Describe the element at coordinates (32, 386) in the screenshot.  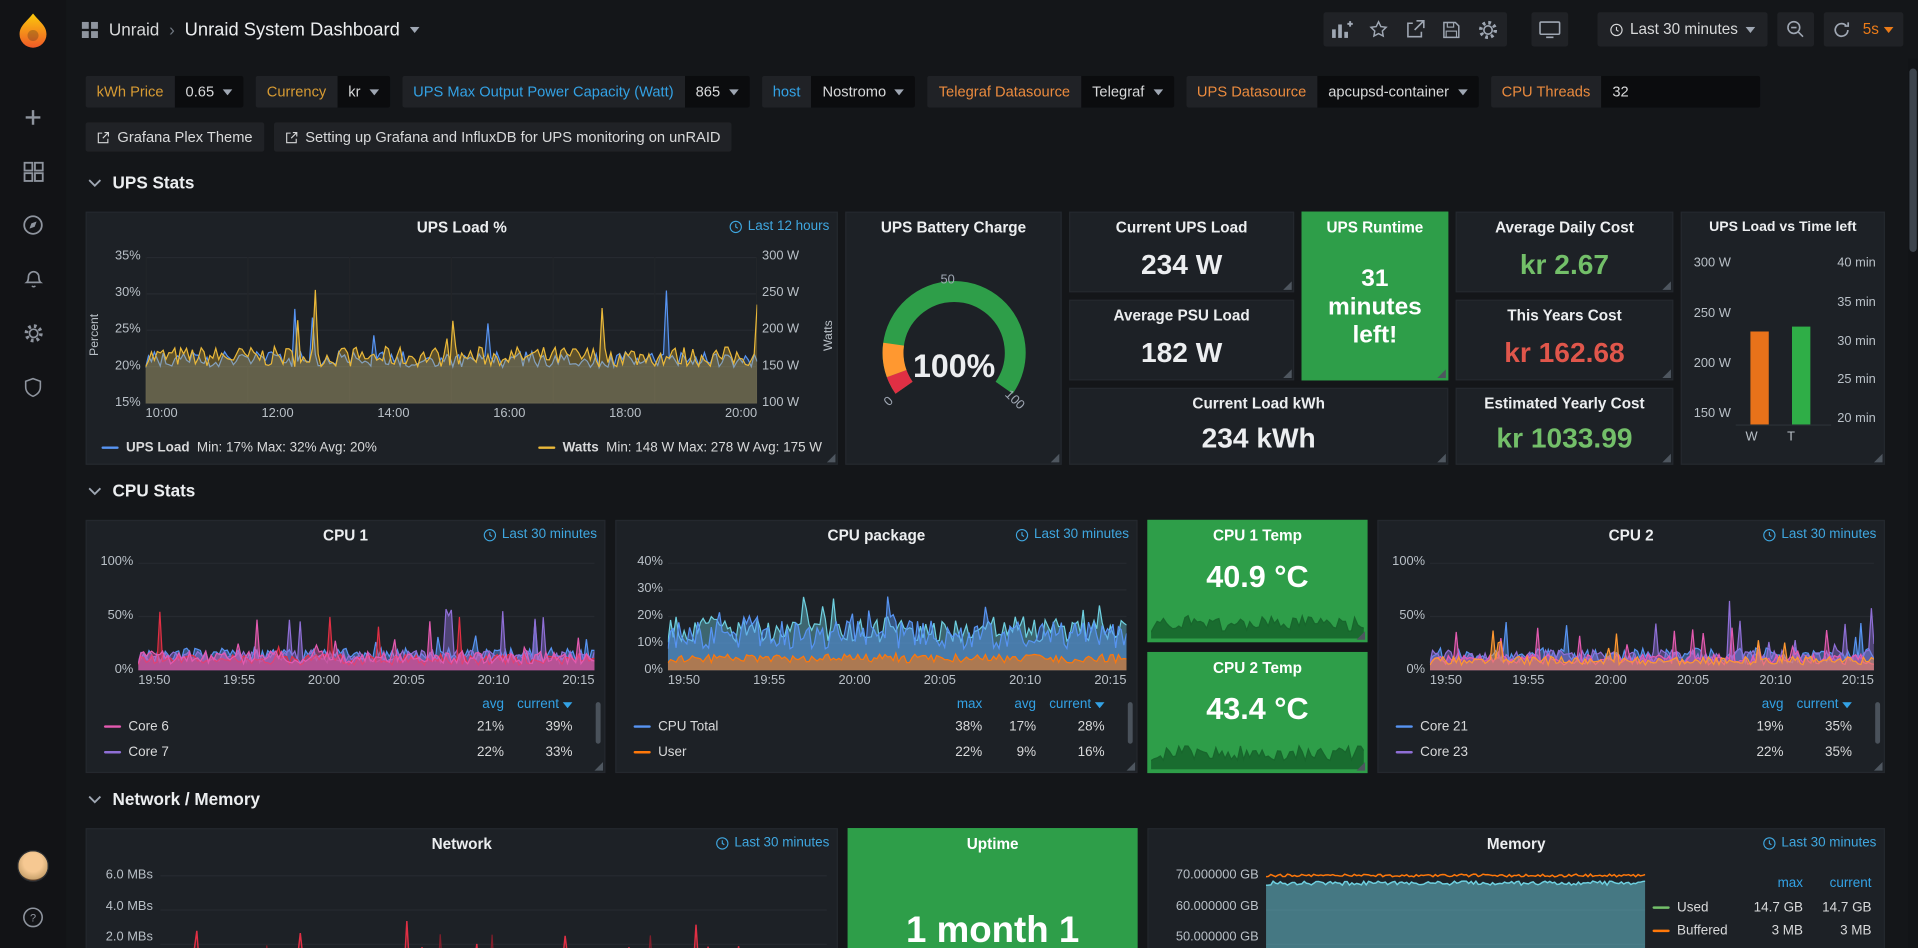
I see `server-admin-icon` at that location.